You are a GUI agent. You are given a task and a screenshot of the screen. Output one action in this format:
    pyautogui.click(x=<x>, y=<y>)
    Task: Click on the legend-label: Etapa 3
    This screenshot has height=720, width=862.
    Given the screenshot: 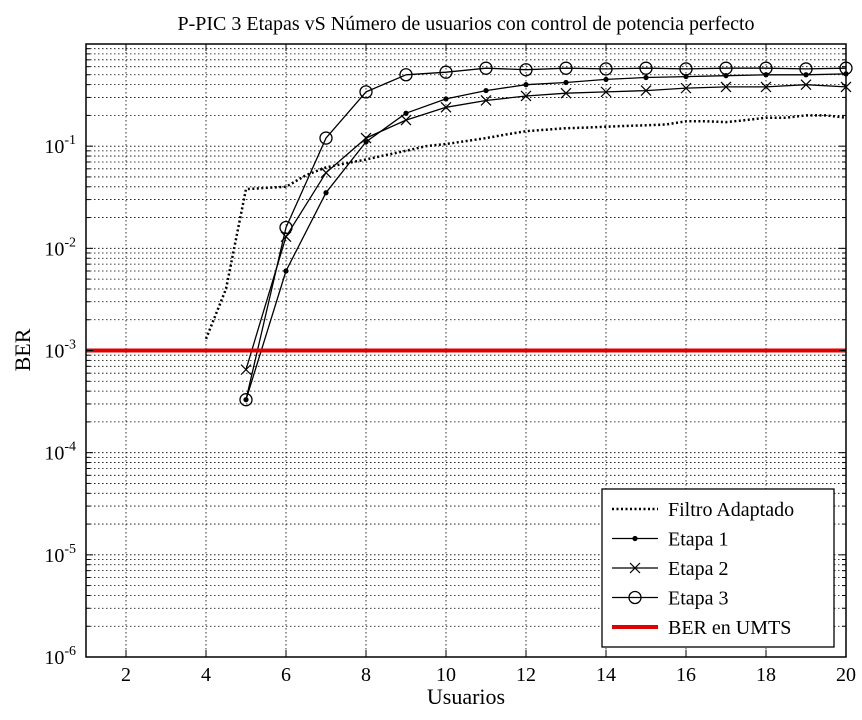 What is the action you would take?
    pyautogui.click(x=698, y=599)
    